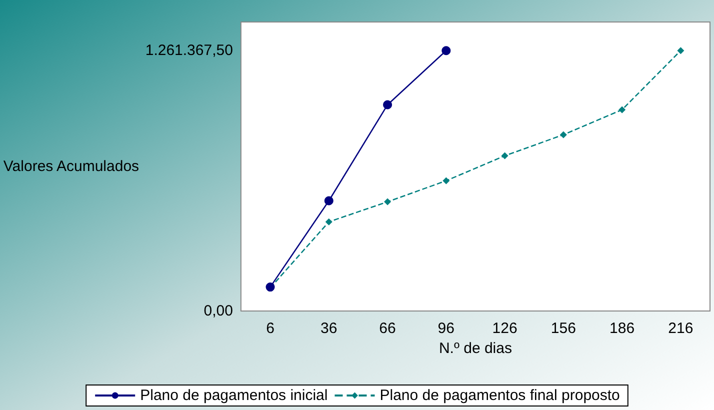  Describe the element at coordinates (329, 328) in the screenshot. I see `x-tick-label: 36` at that location.